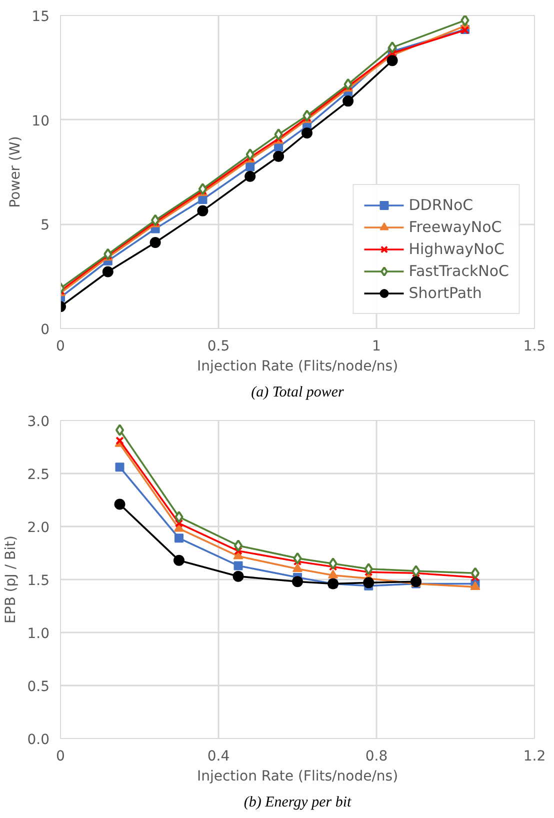 The height and width of the screenshot is (818, 554). Describe the element at coordinates (16, 172) in the screenshot. I see `y-axis-title: Power (W)` at that location.